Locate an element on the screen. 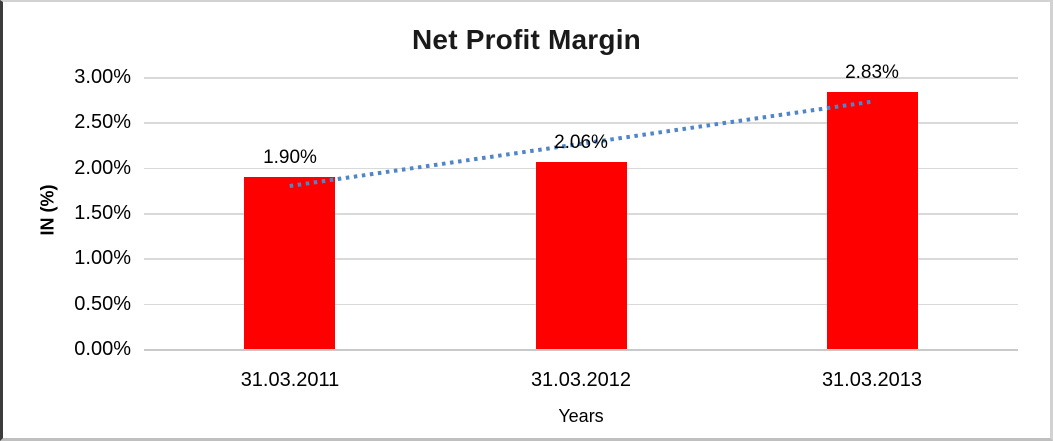  x-tick-label: 31.03.2012 is located at coordinates (581, 380).